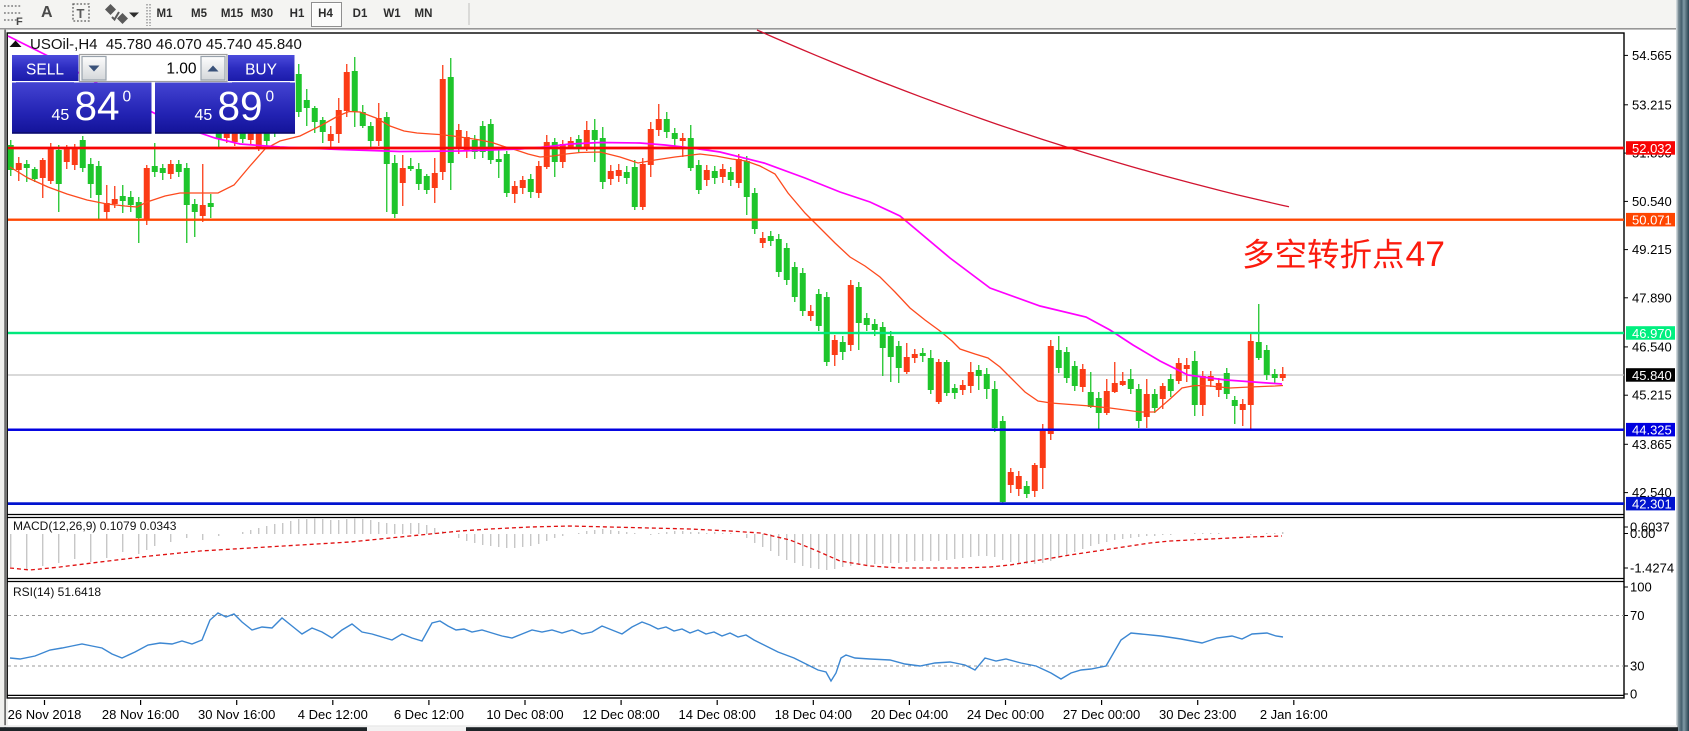 The width and height of the screenshot is (1689, 731). I want to click on svg-text: 26 Nov 2018, so click(45, 714).